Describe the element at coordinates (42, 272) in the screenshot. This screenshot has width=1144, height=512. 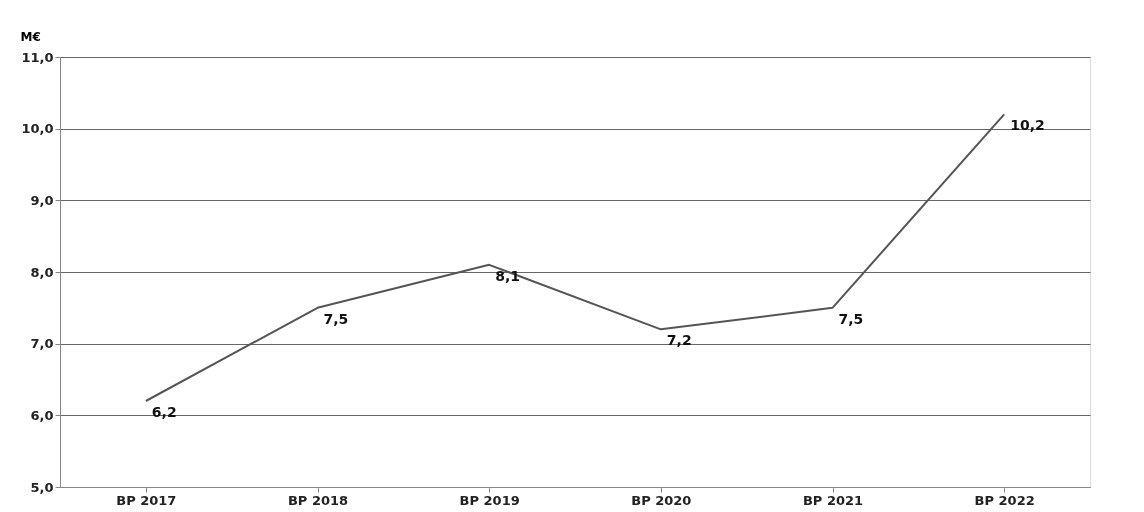
I see `y-tick-label: 8,0` at that location.